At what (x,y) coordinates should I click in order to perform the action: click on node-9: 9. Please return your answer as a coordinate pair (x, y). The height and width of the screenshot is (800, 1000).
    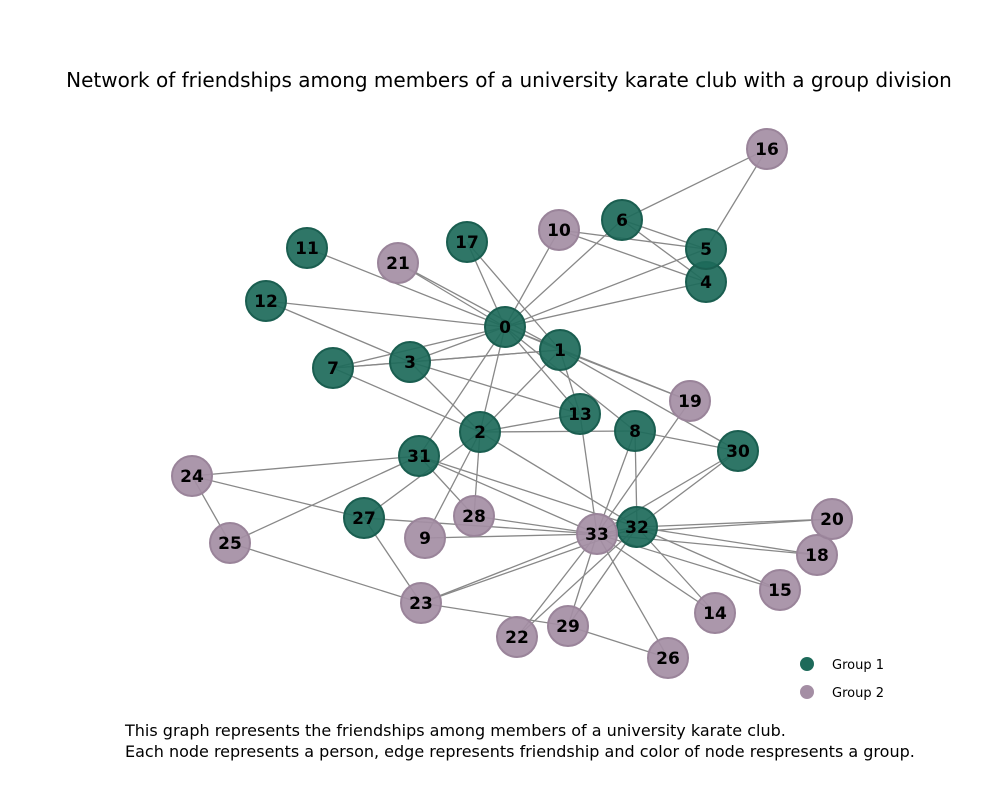
    Looking at the image, I should click on (425, 538).